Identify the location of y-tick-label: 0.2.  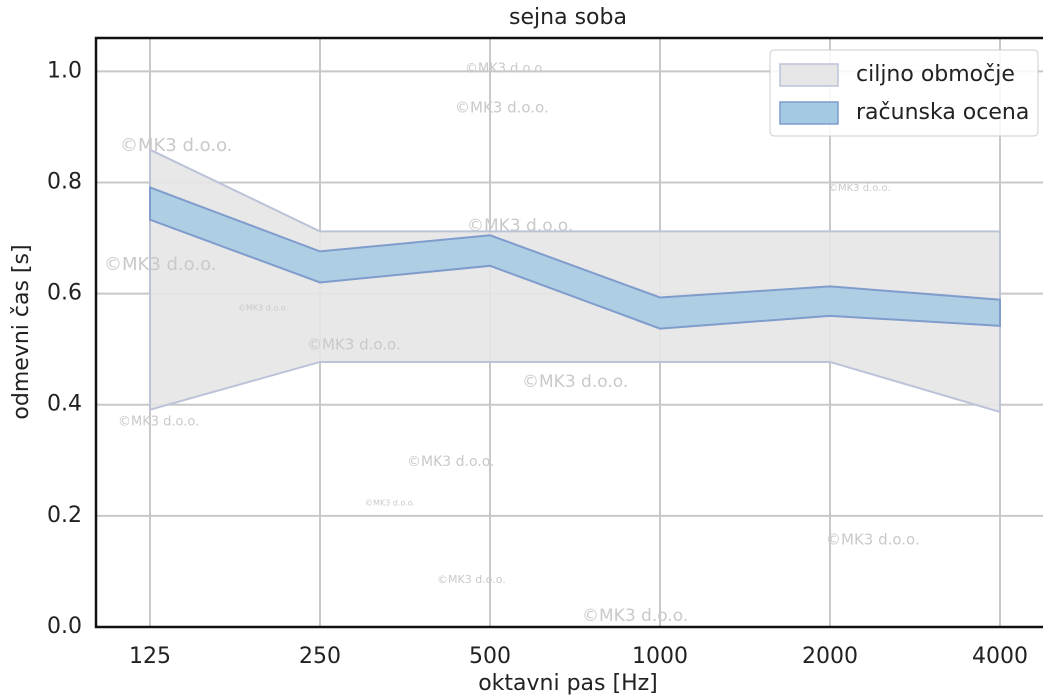
(64, 515).